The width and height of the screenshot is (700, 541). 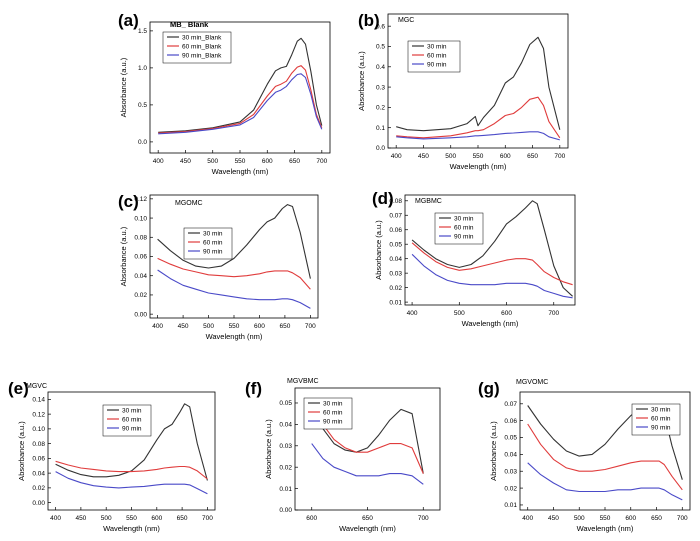 What do you see at coordinates (36, 386) in the screenshot?
I see `chart-title: MGVC` at bounding box center [36, 386].